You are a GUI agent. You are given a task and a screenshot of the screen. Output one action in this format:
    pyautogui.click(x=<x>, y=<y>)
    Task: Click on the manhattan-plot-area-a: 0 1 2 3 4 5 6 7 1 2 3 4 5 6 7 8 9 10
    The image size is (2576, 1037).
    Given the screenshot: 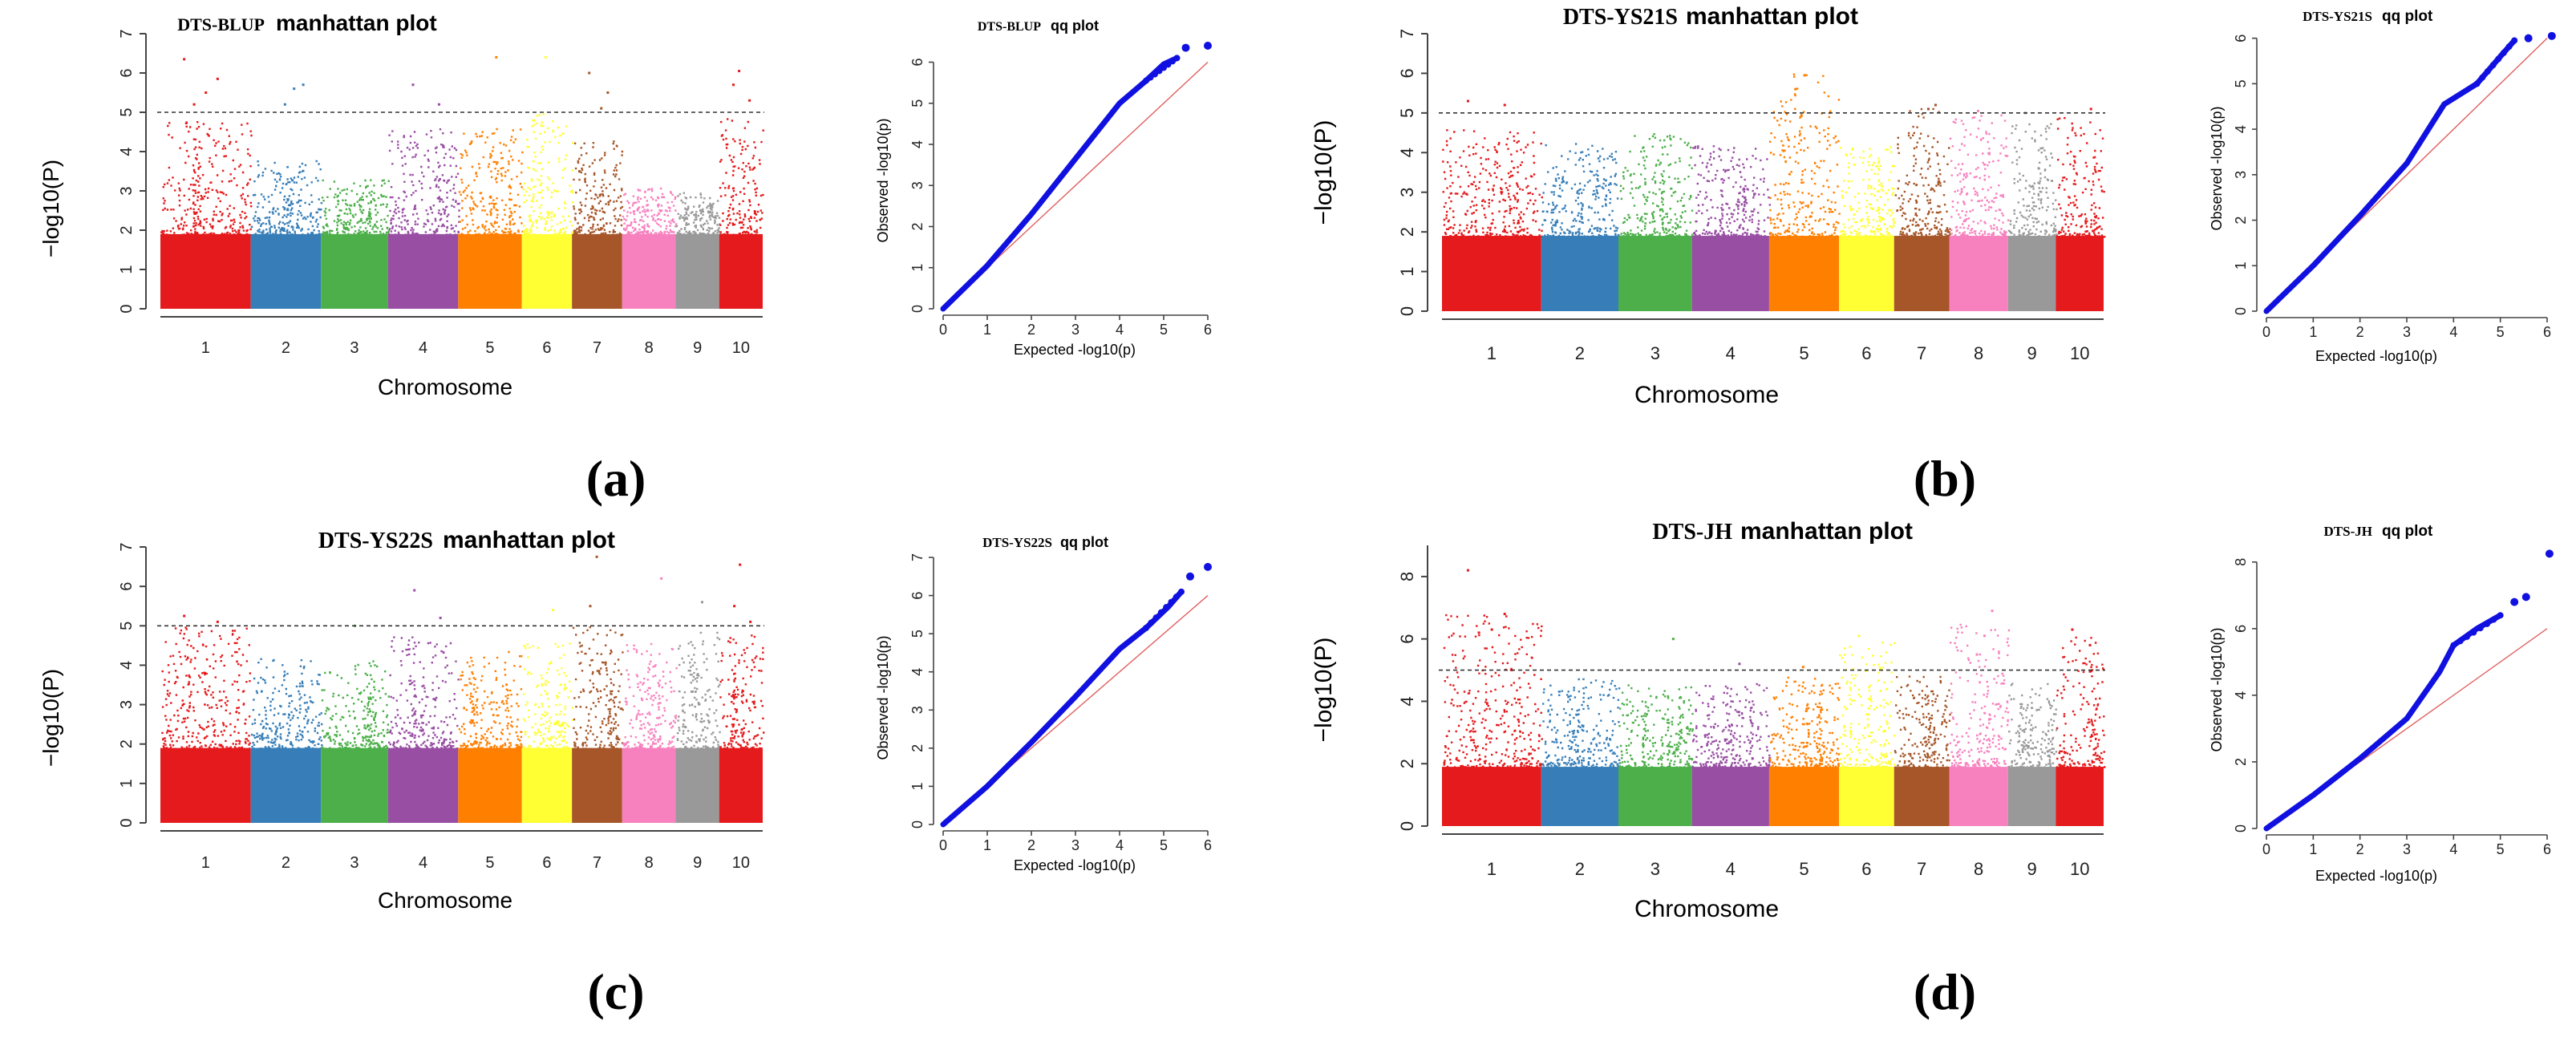 What is the action you would take?
    pyautogui.click(x=441, y=193)
    